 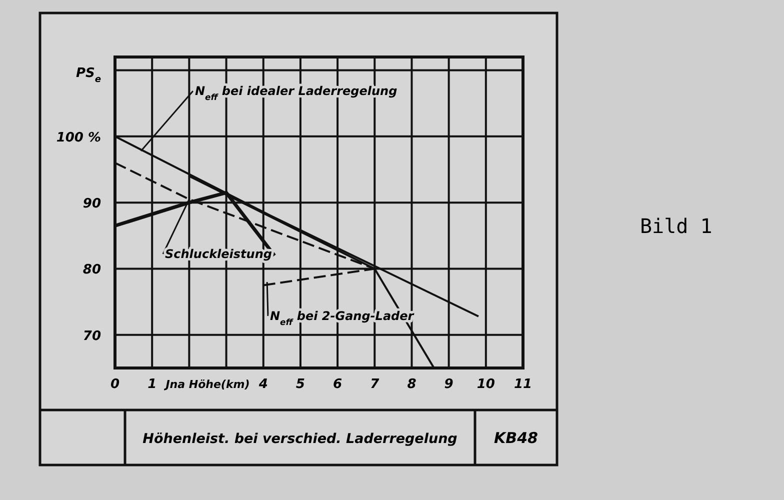 I want to click on x-tick-label: 1, so click(x=152, y=384).